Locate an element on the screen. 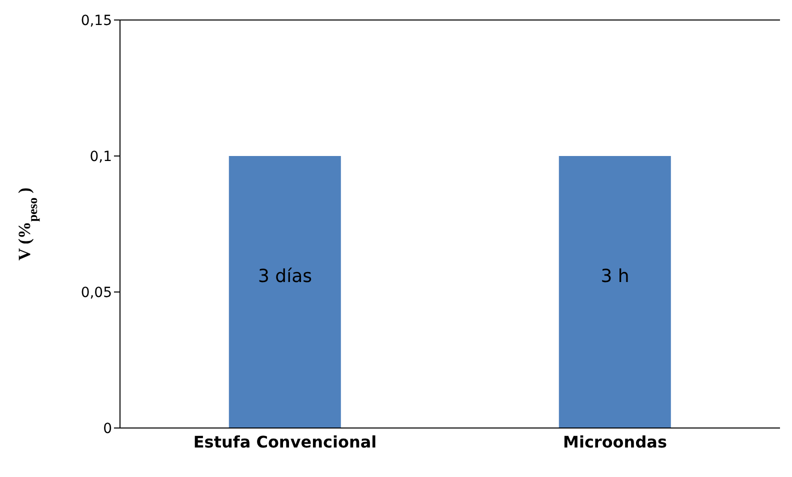 The height and width of the screenshot is (477, 792). x-tick-label: Microondas is located at coordinates (615, 442).